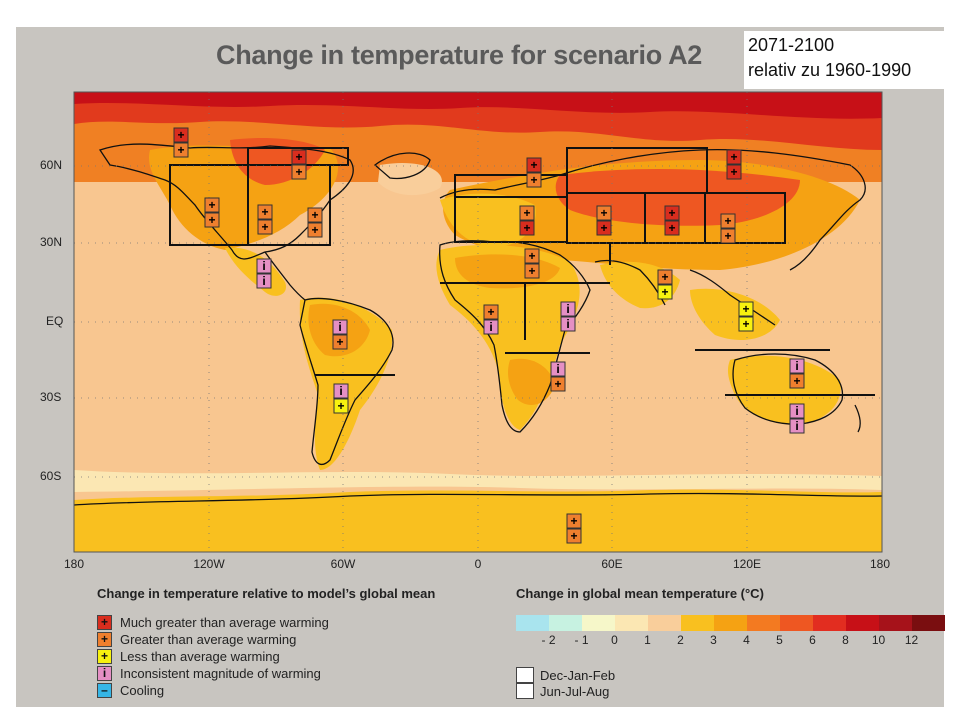 Image resolution: width=960 pixels, height=720 pixels. I want to click on map-title: Change in temperature for scenario A2, so click(459, 55).